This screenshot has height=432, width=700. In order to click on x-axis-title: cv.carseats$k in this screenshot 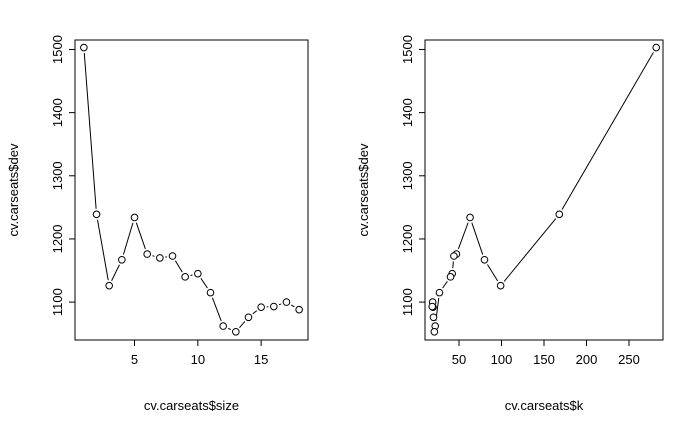, I will do `click(544, 405)`.